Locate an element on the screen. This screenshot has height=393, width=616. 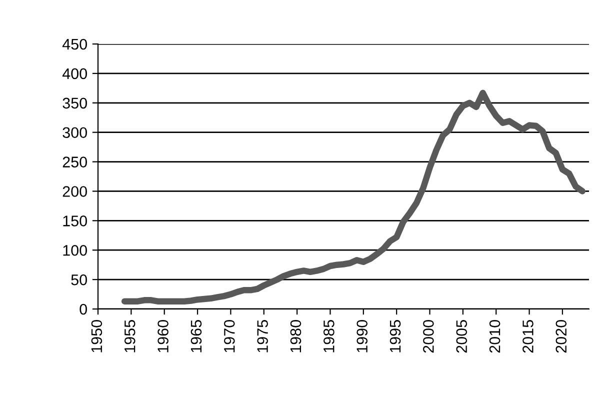
y-tick-label: 50 is located at coordinates (79, 280).